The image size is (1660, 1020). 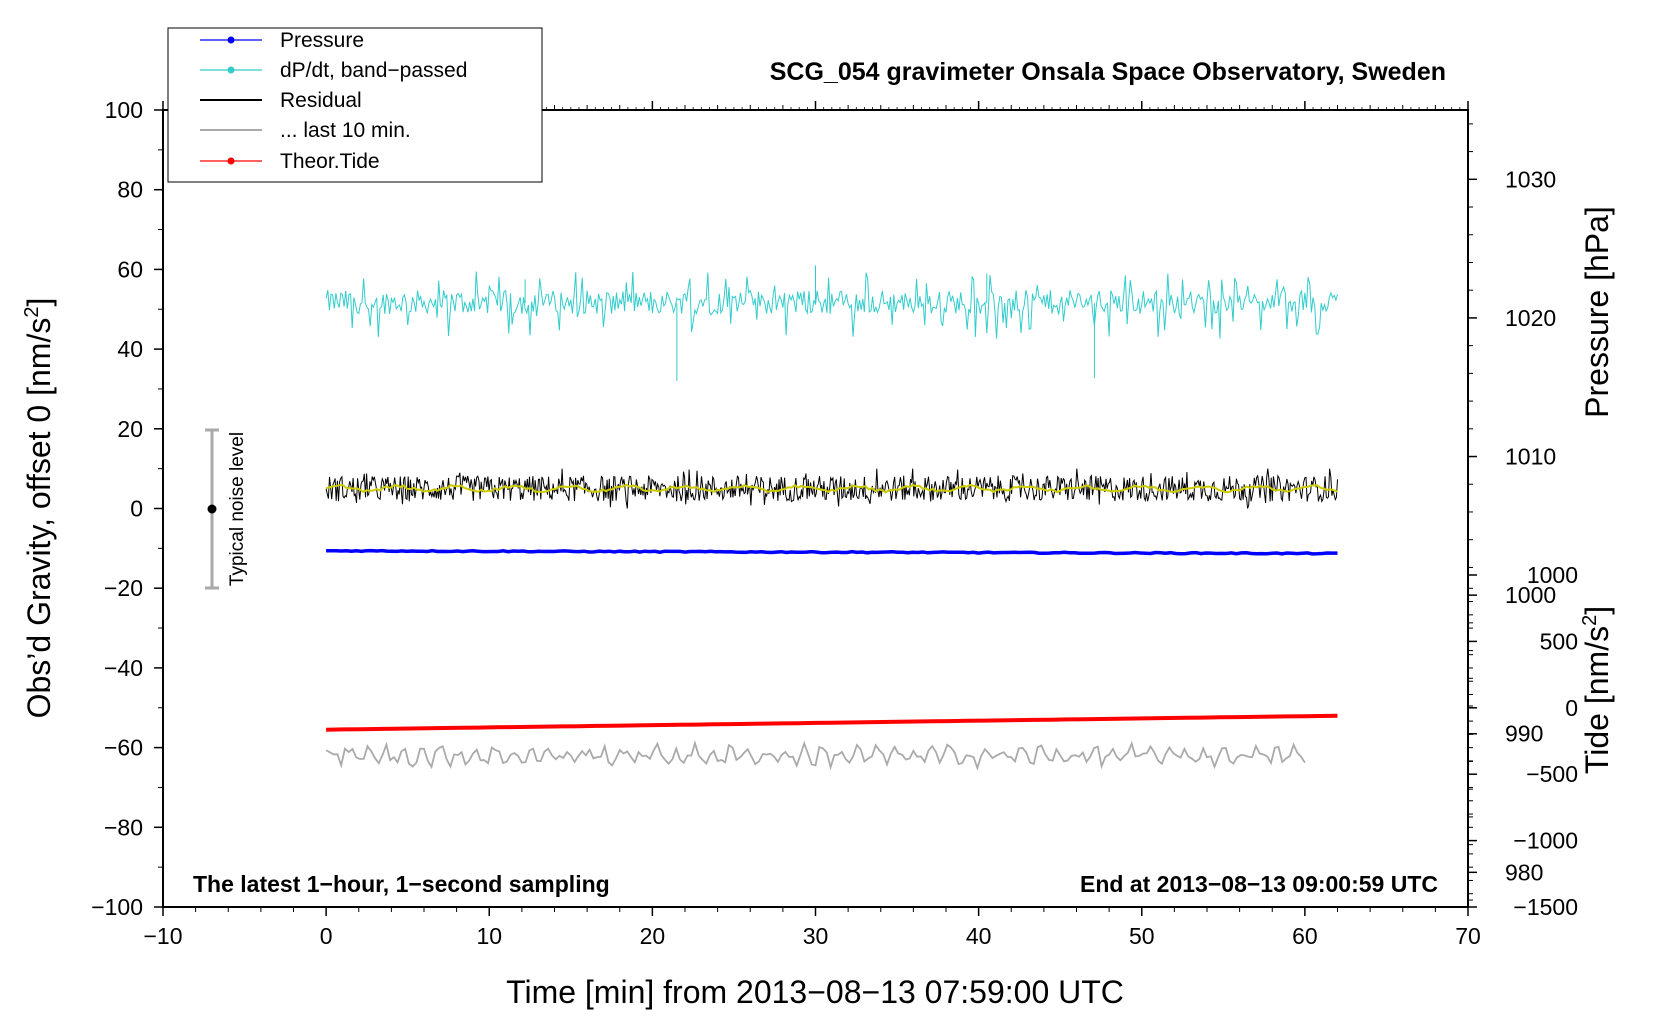 What do you see at coordinates (1597, 610) in the screenshot?
I see `tide-axis-label-end: ]` at bounding box center [1597, 610].